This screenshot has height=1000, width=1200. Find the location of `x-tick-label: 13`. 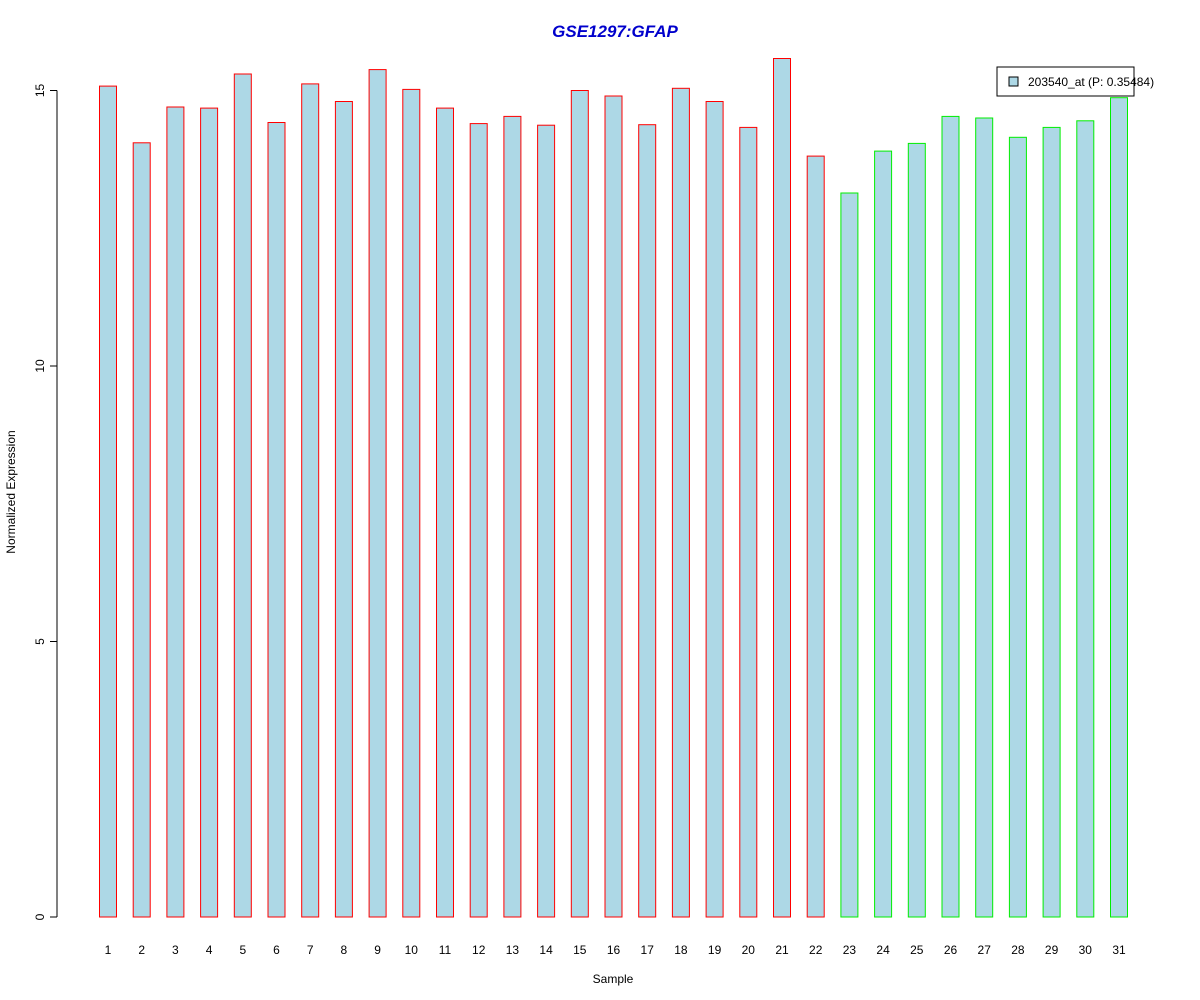

x-tick-label: 13 is located at coordinates (513, 950).